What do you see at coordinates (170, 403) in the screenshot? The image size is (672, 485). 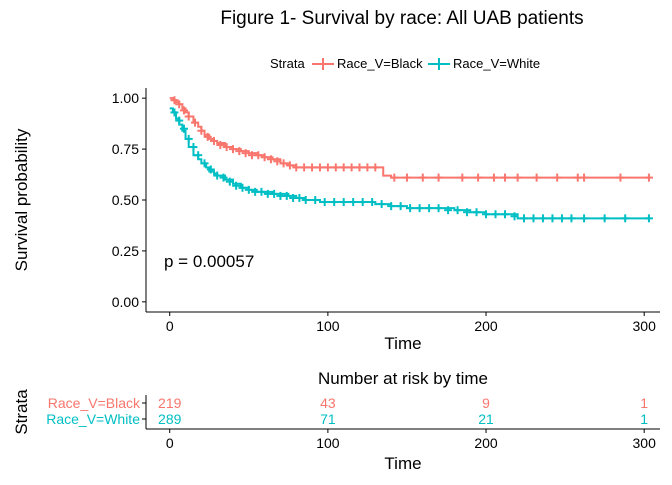 I see `risk-count: 219` at bounding box center [170, 403].